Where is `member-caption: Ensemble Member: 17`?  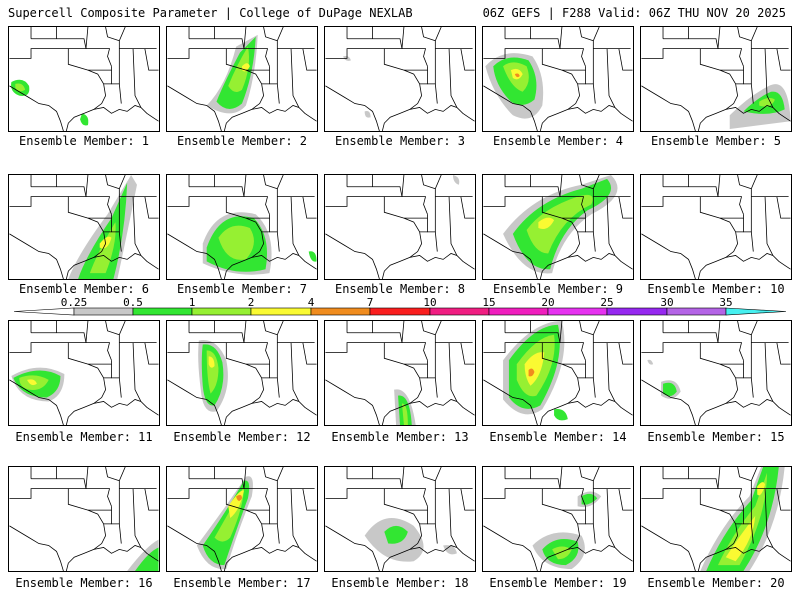 member-caption: Ensemble Member: 17 is located at coordinates (242, 583).